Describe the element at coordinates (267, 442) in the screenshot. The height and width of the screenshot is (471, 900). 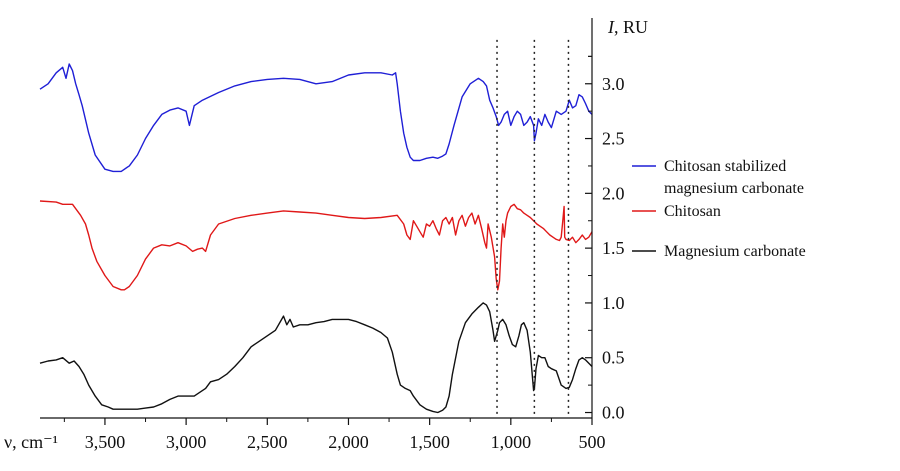
I see `x-tick-label: 2,500` at that location.